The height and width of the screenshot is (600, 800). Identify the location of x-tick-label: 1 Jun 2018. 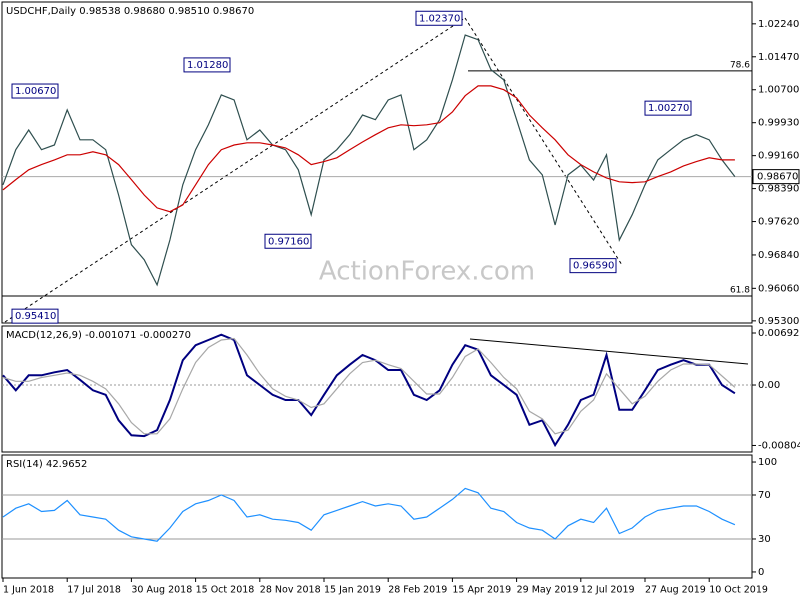
(28, 590).